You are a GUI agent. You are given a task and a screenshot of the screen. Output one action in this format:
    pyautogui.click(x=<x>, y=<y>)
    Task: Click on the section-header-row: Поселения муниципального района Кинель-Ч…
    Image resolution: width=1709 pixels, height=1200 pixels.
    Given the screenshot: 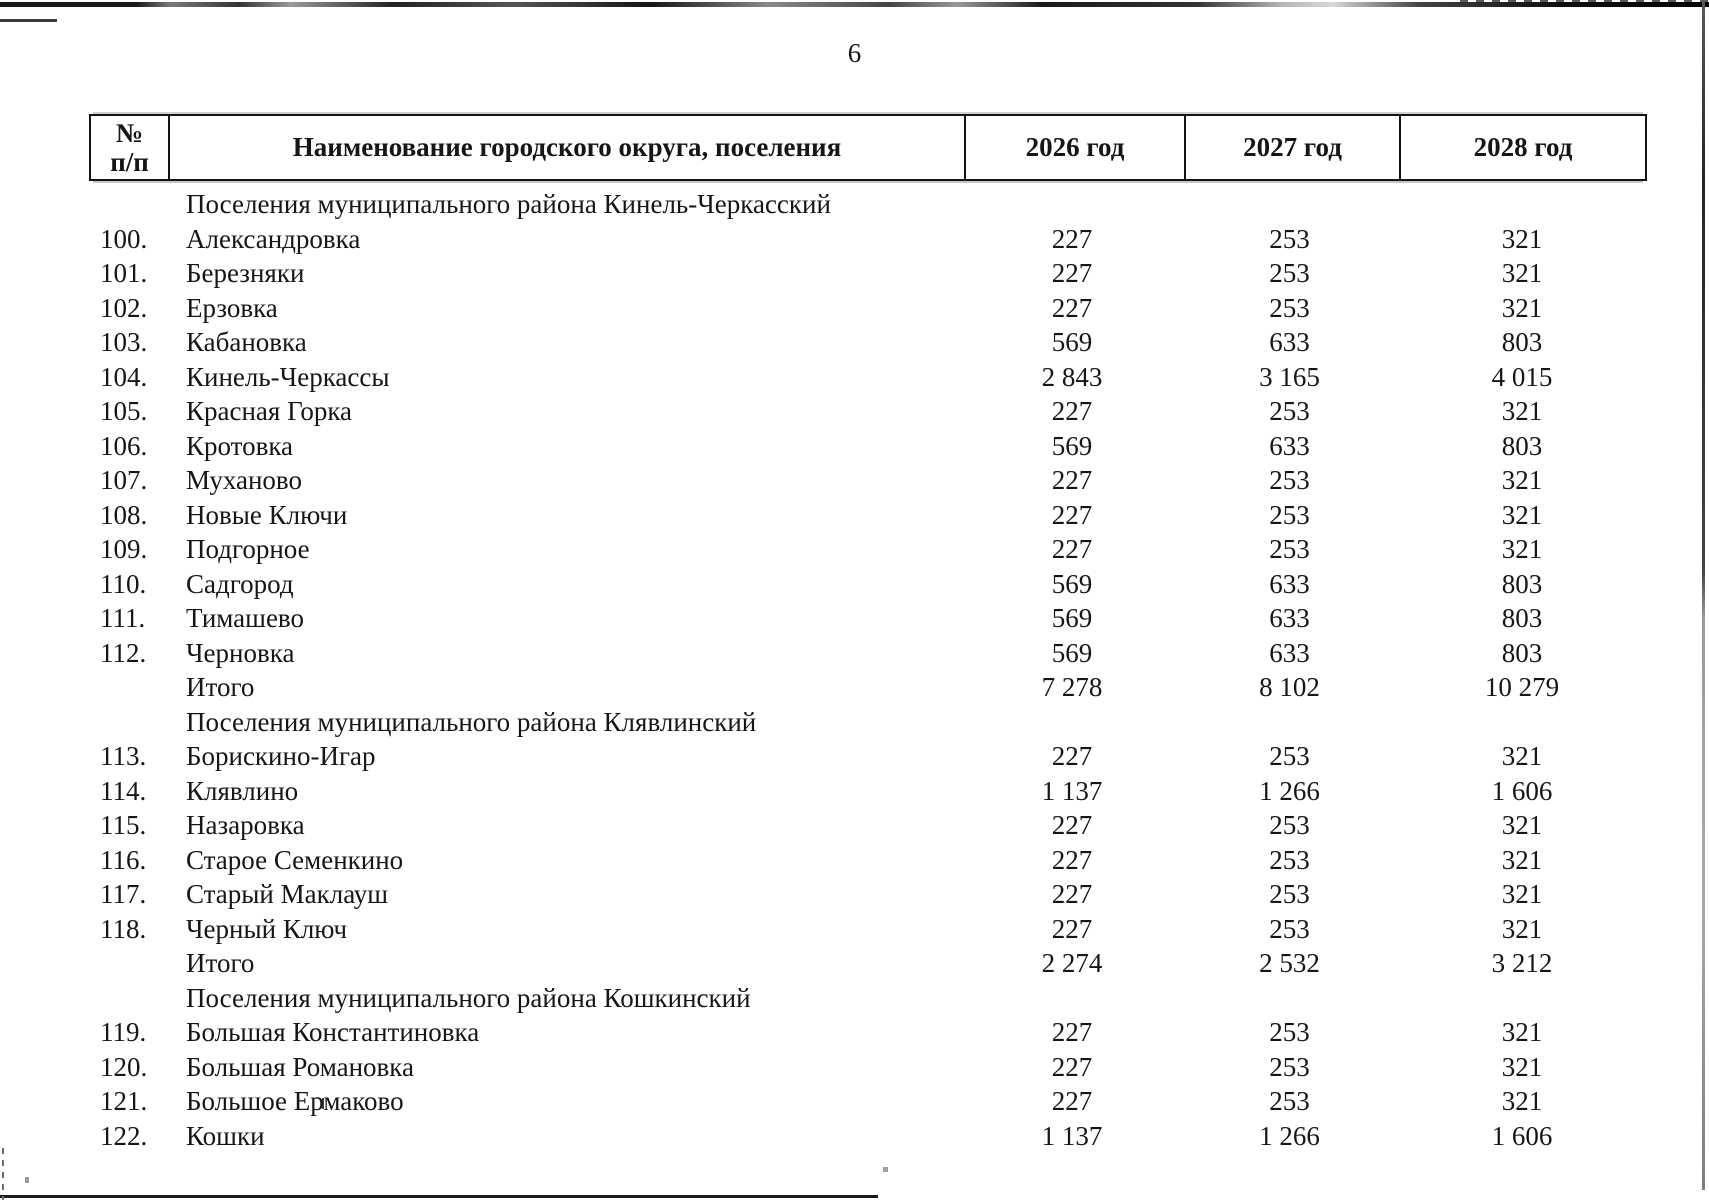 What is the action you would take?
    pyautogui.click(x=868, y=204)
    